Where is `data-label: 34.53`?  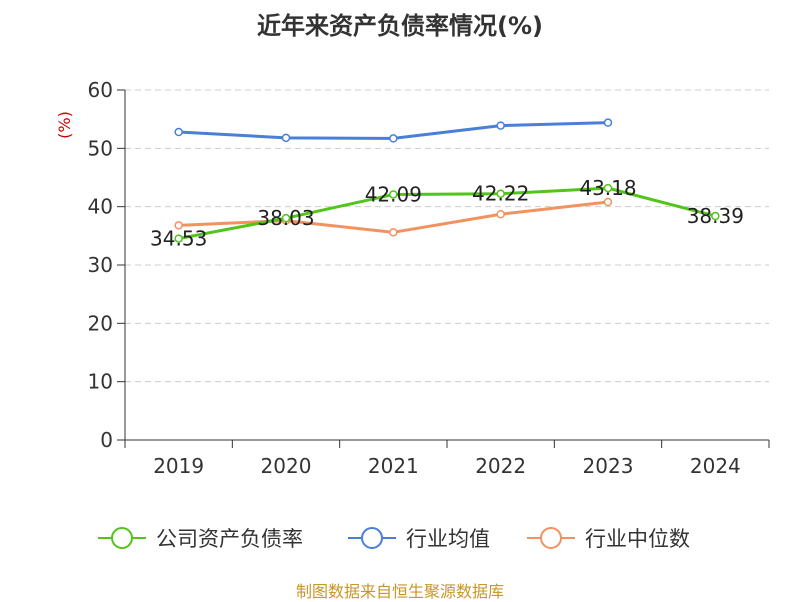
data-label: 34.53 is located at coordinates (178, 239).